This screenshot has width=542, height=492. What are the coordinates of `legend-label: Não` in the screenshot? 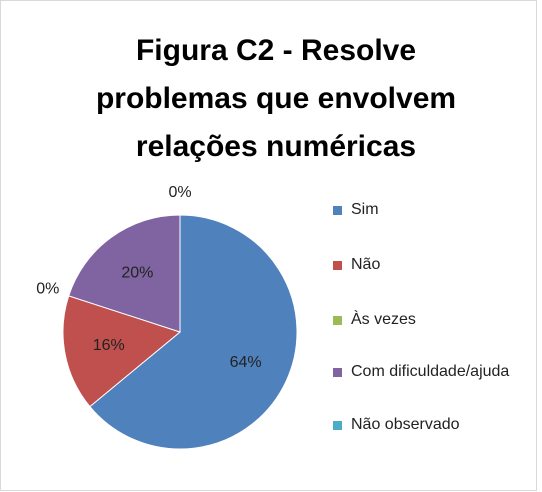 It's located at (366, 264).